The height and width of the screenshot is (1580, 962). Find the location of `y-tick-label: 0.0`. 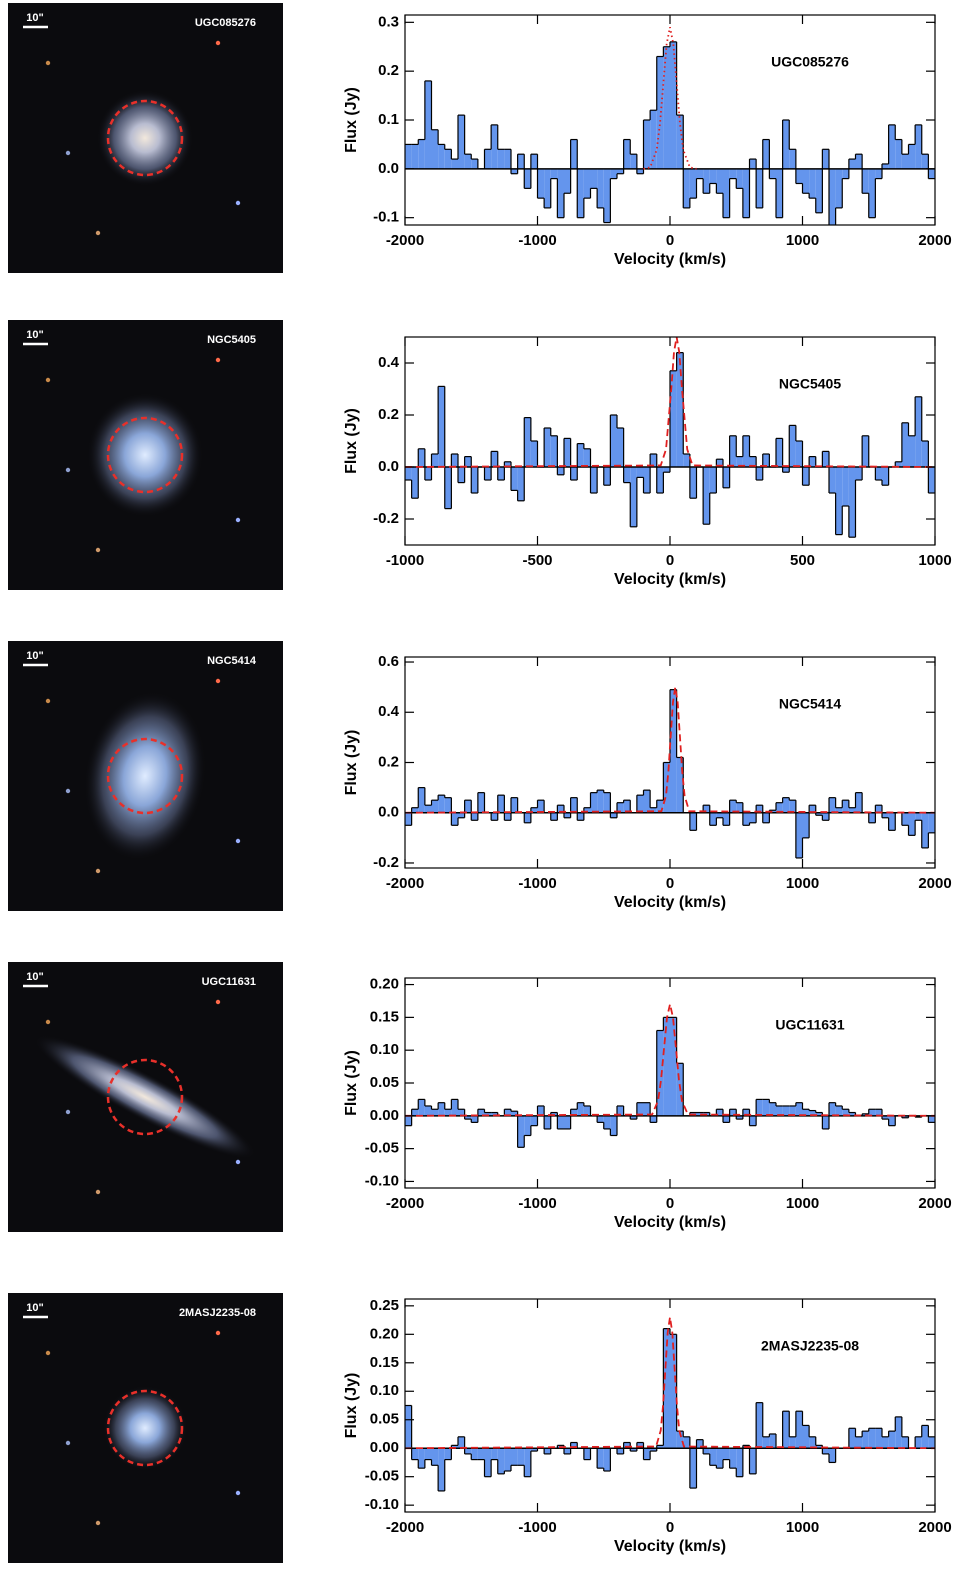

y-tick-label: 0.0 is located at coordinates (388, 812).